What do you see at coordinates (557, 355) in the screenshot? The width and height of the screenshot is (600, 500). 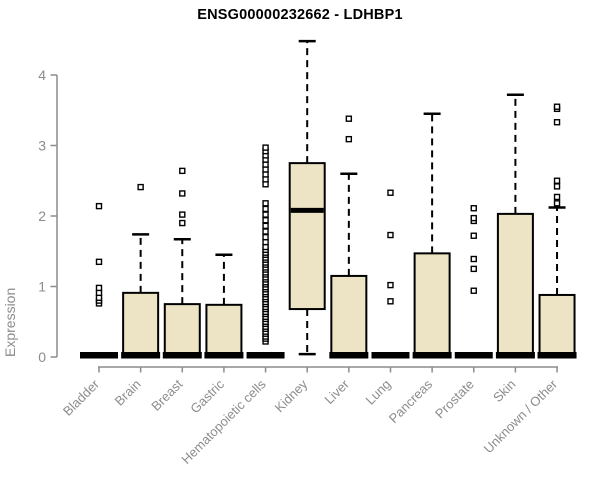 I see `median-bar-unknown-other` at bounding box center [557, 355].